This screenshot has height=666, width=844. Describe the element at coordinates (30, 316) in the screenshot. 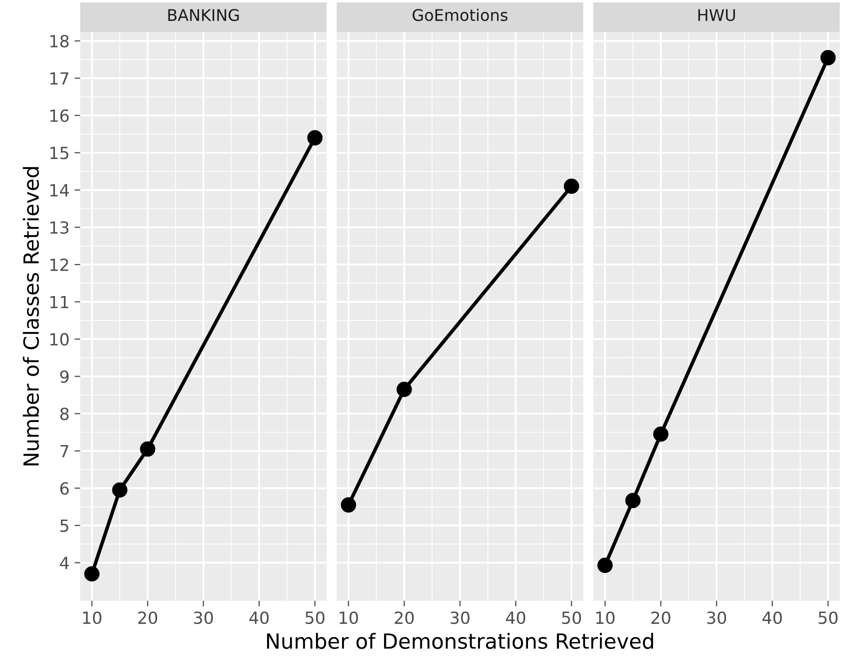

I see `y-axis-title: Number of Classes Retrieved` at that location.